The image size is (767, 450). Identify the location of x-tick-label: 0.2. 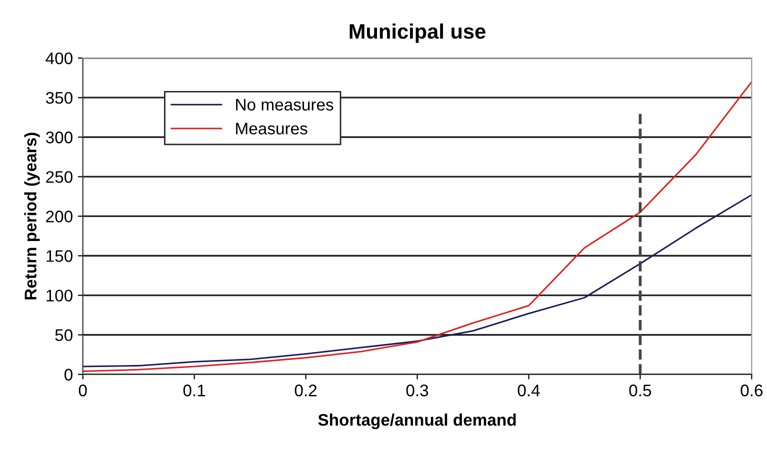
(305, 390).